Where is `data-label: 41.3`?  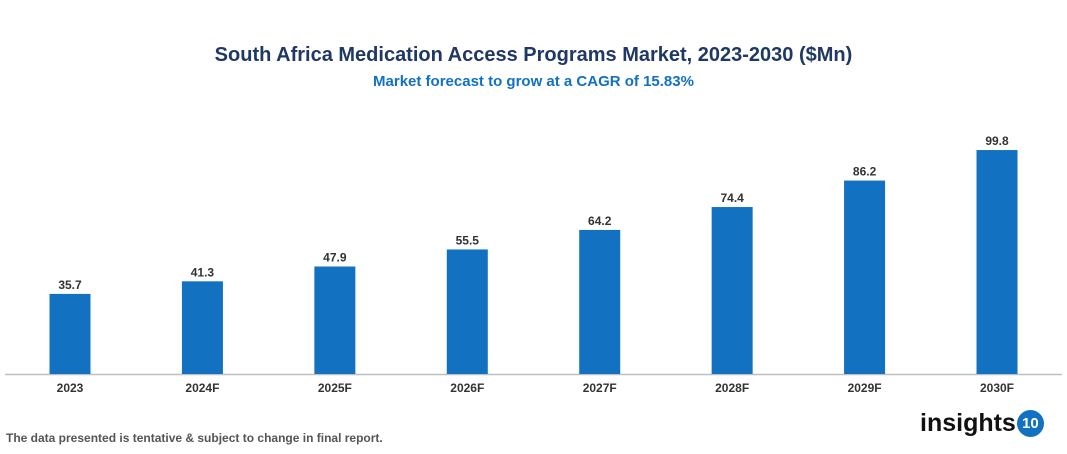
data-label: 41.3 is located at coordinates (203, 272).